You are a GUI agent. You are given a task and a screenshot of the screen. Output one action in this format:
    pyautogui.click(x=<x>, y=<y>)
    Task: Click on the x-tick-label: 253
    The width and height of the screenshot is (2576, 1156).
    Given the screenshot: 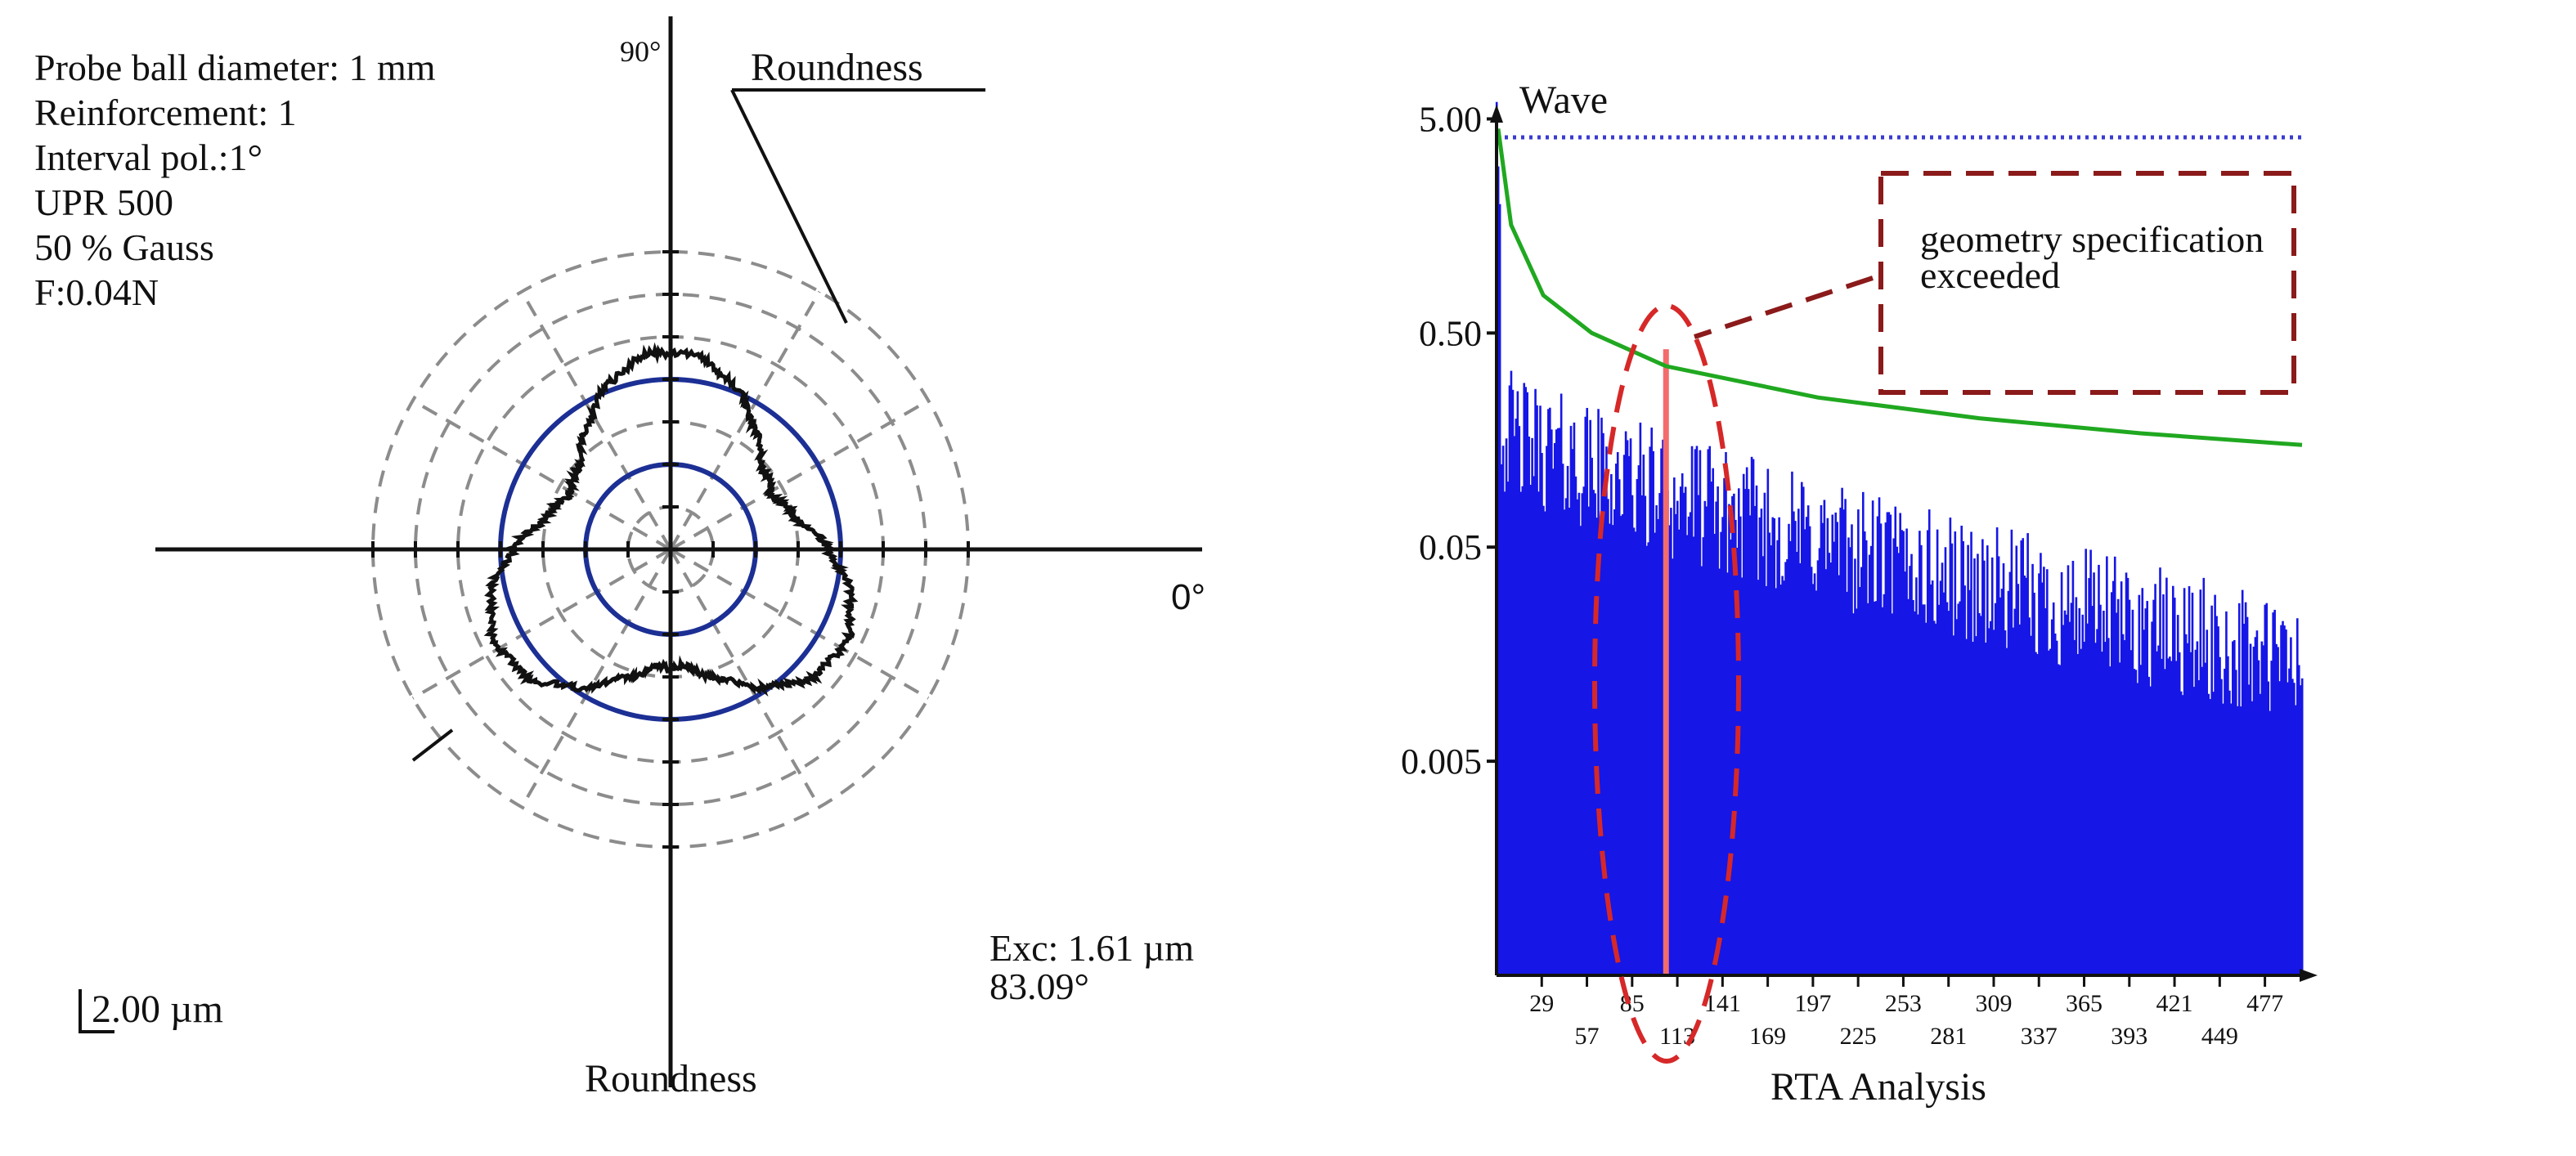 What is the action you would take?
    pyautogui.click(x=1903, y=1003)
    